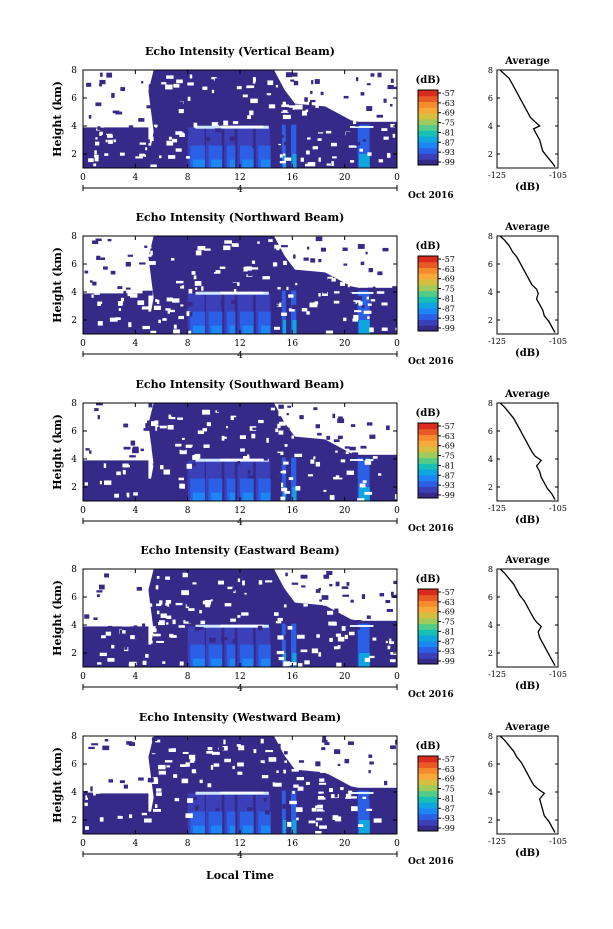  I want to click on average-x-tick-label: -105, so click(558, 508).